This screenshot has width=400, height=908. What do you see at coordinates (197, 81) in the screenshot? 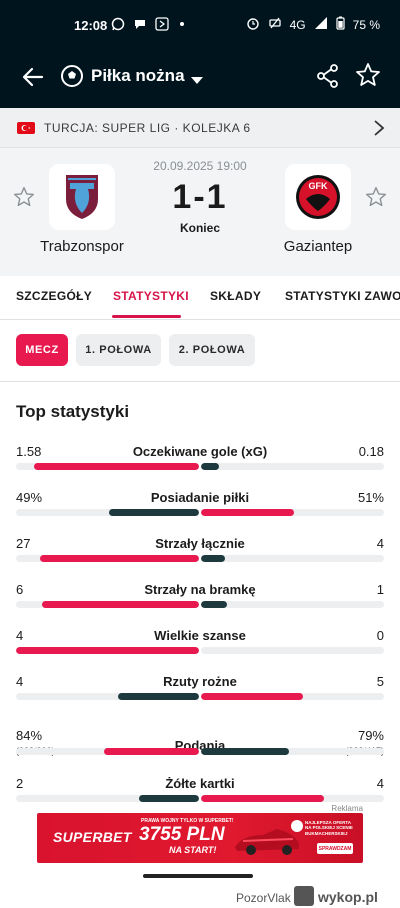
I see `dropdown-caret-icon` at bounding box center [197, 81].